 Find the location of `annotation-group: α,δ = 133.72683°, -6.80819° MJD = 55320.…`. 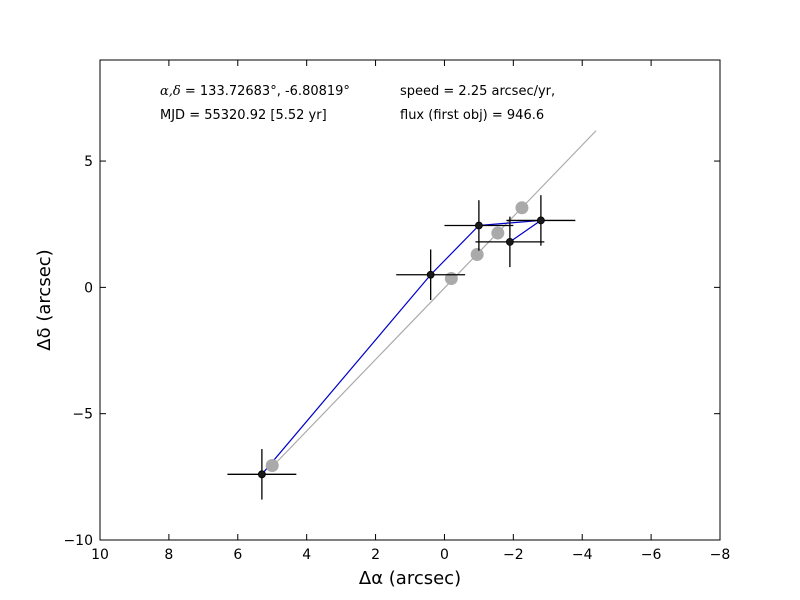

annotation-group: α,δ = 133.72683°, -6.80819° MJD = 55320.… is located at coordinates (357, 103).